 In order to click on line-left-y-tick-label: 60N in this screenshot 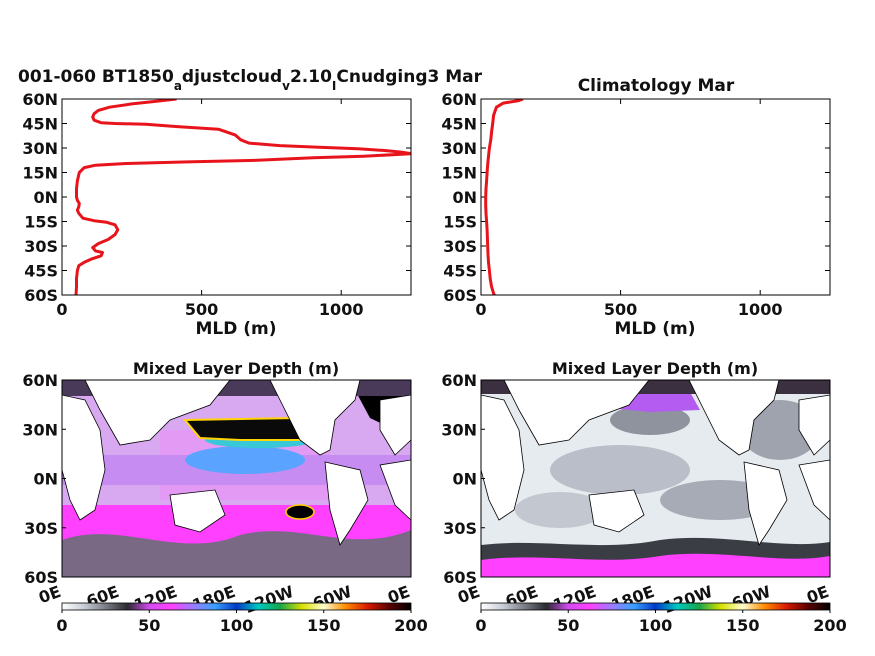, I will do `click(40, 99)`.